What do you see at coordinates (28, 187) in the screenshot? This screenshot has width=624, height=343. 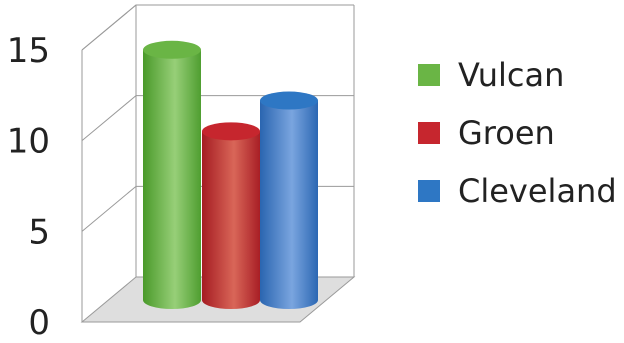 I see `y-axis-tick-labels: 0 5 10 15` at bounding box center [28, 187].